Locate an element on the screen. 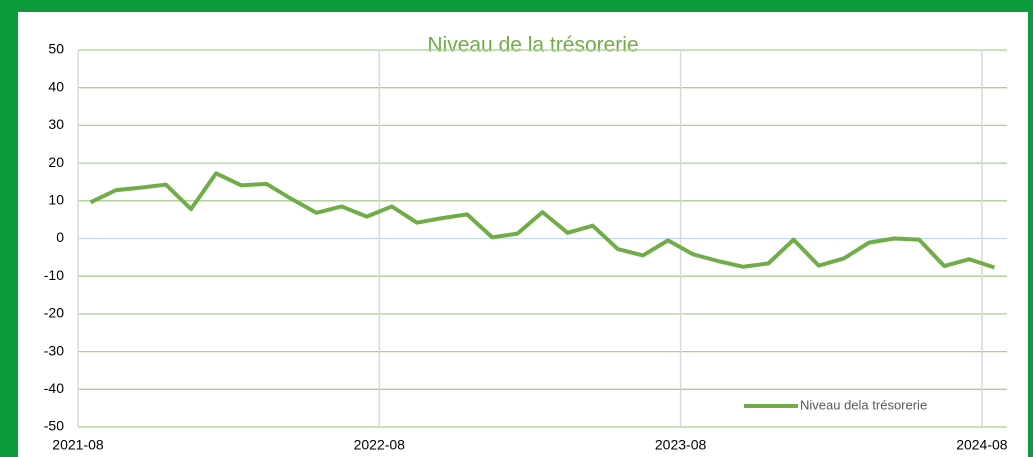 This screenshot has height=457, width=1033. y-tick-label: 30 is located at coordinates (56, 124).